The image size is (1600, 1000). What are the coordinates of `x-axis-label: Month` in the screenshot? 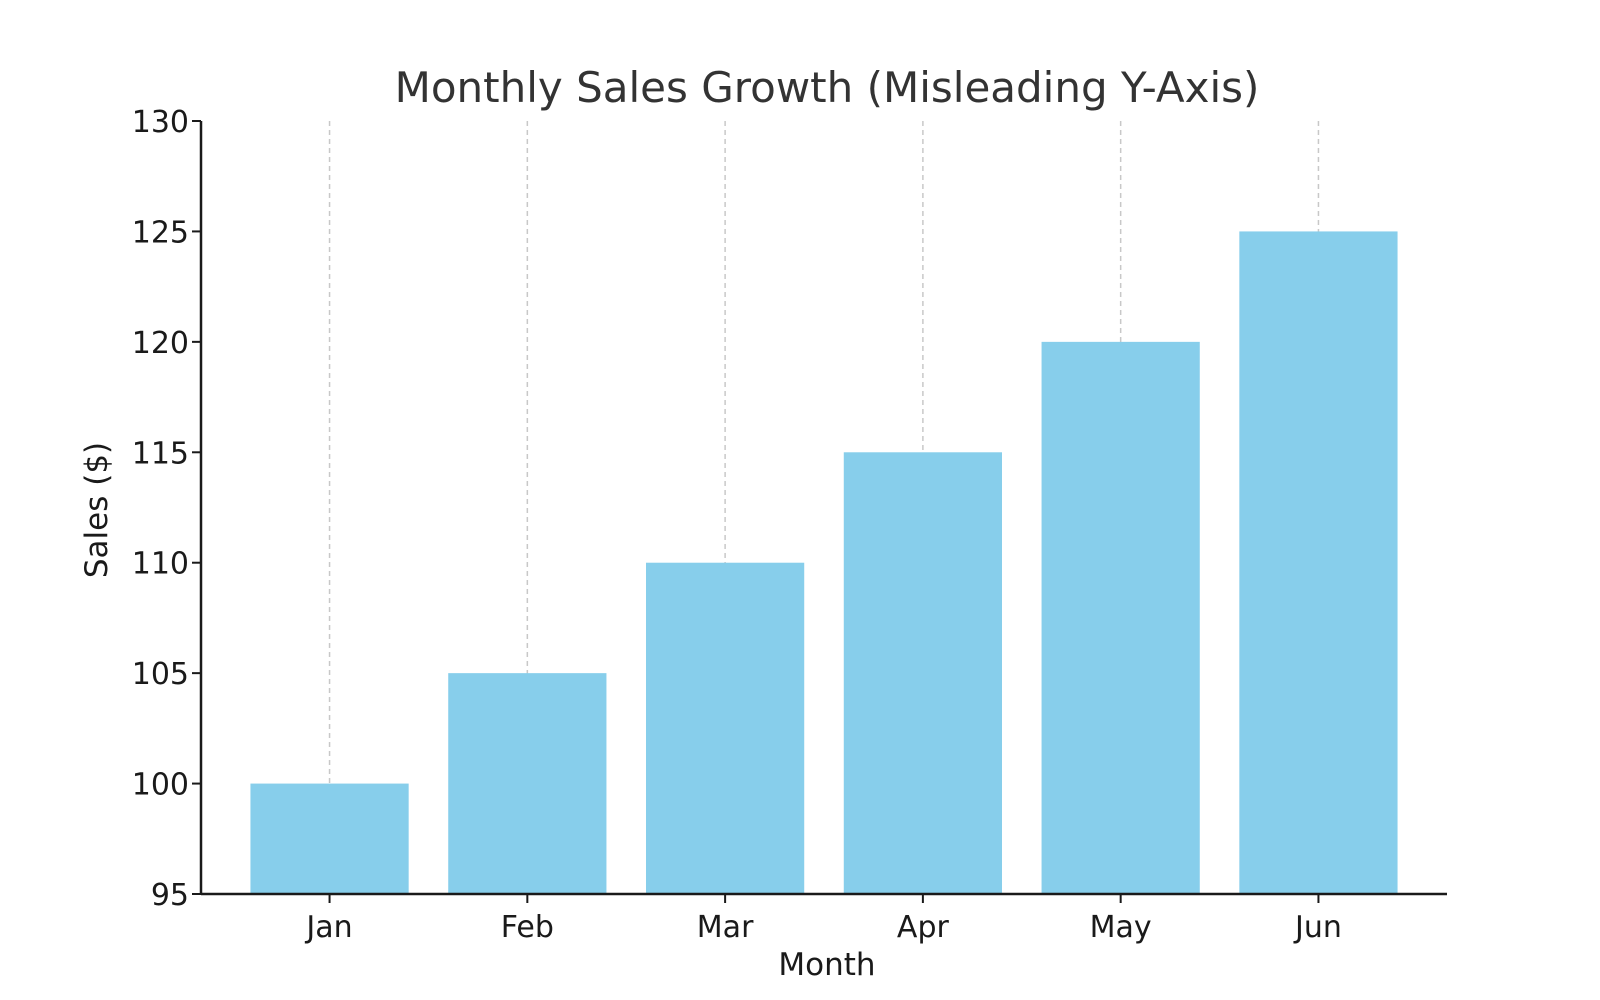 It's located at (826, 965).